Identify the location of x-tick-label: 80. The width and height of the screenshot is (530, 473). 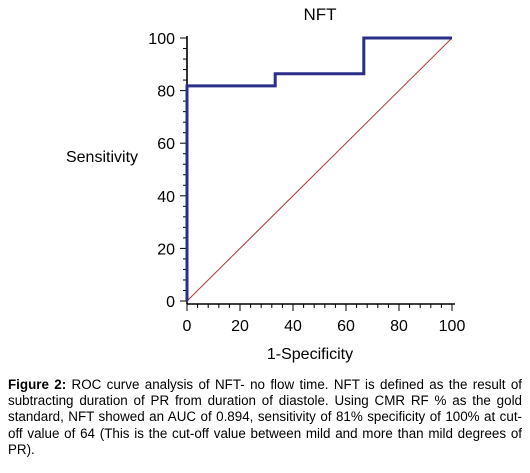
(399, 326).